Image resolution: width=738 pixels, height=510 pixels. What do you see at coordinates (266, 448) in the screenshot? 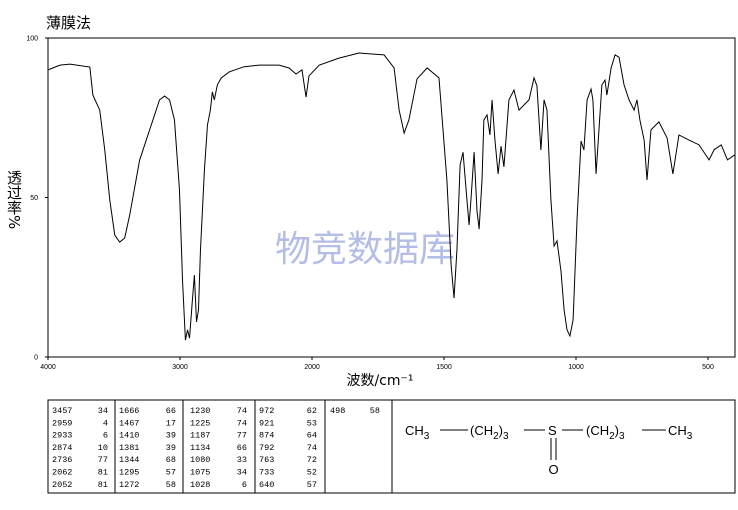
I see `peak-wavenumber: 792` at bounding box center [266, 448].